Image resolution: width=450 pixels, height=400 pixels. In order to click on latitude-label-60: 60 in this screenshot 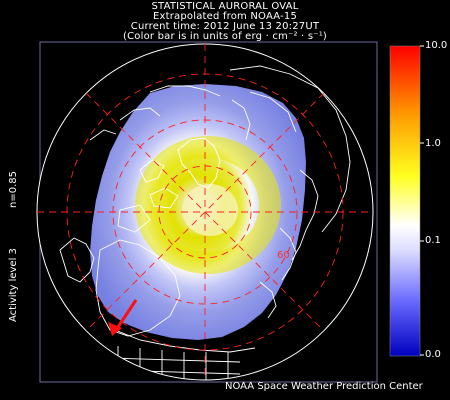, I will do `click(283, 255)`.